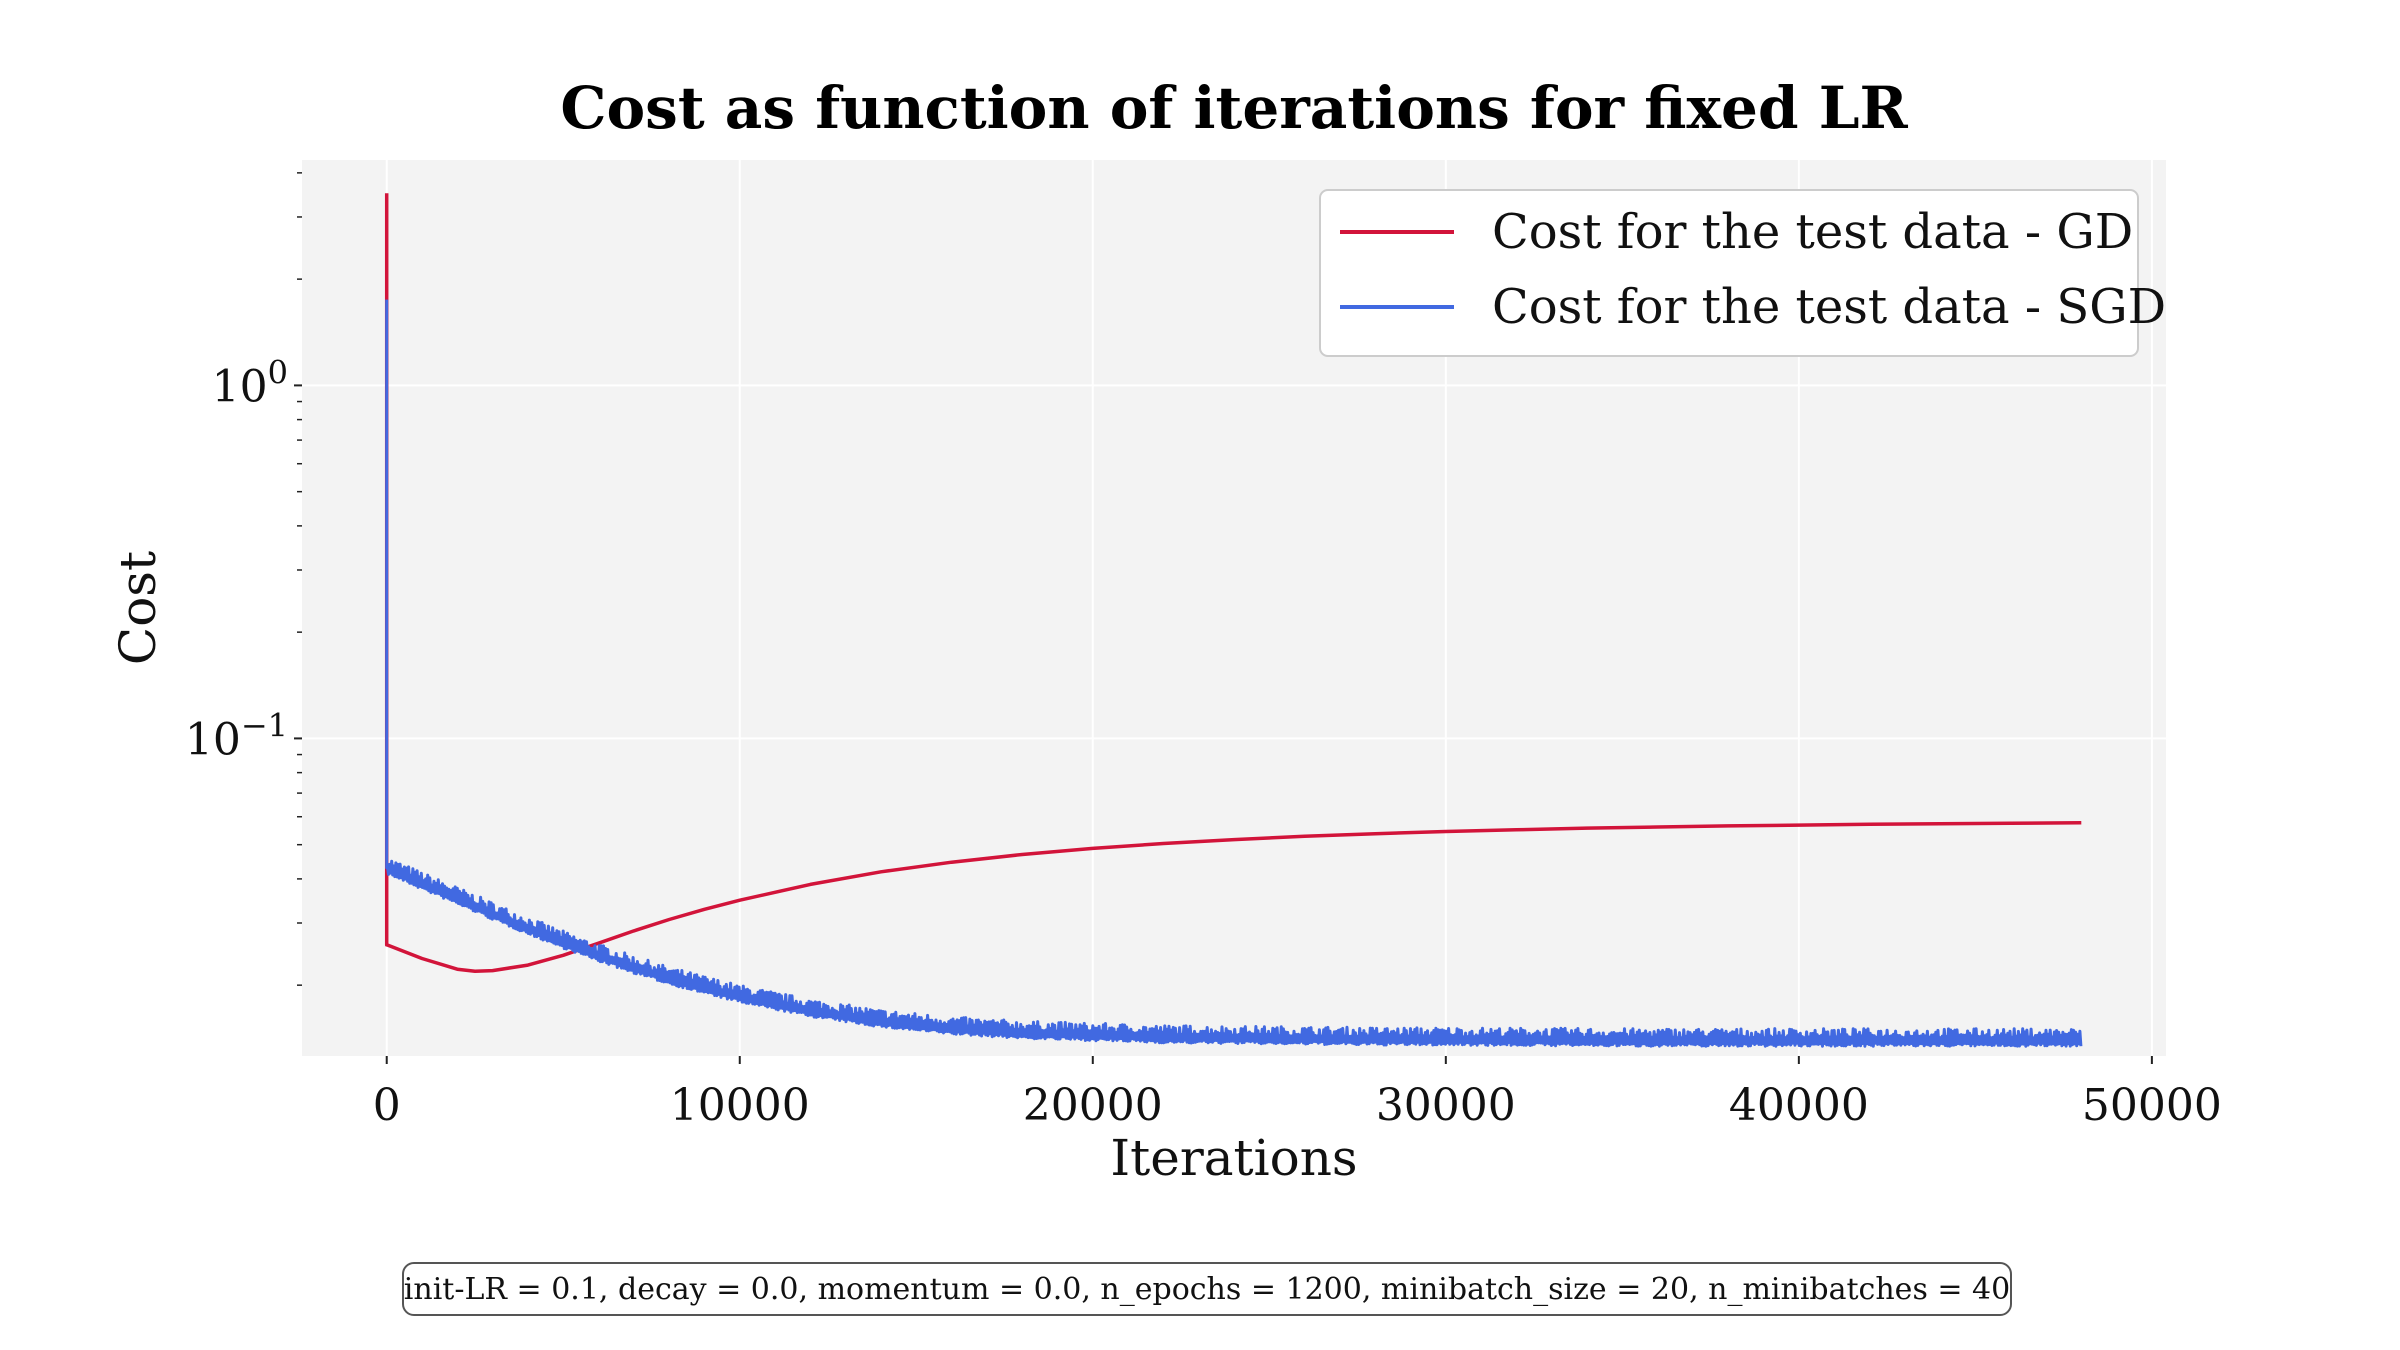  What do you see at coordinates (250, 382) in the screenshot?
I see `y-tick-label: 10⁰` at bounding box center [250, 382].